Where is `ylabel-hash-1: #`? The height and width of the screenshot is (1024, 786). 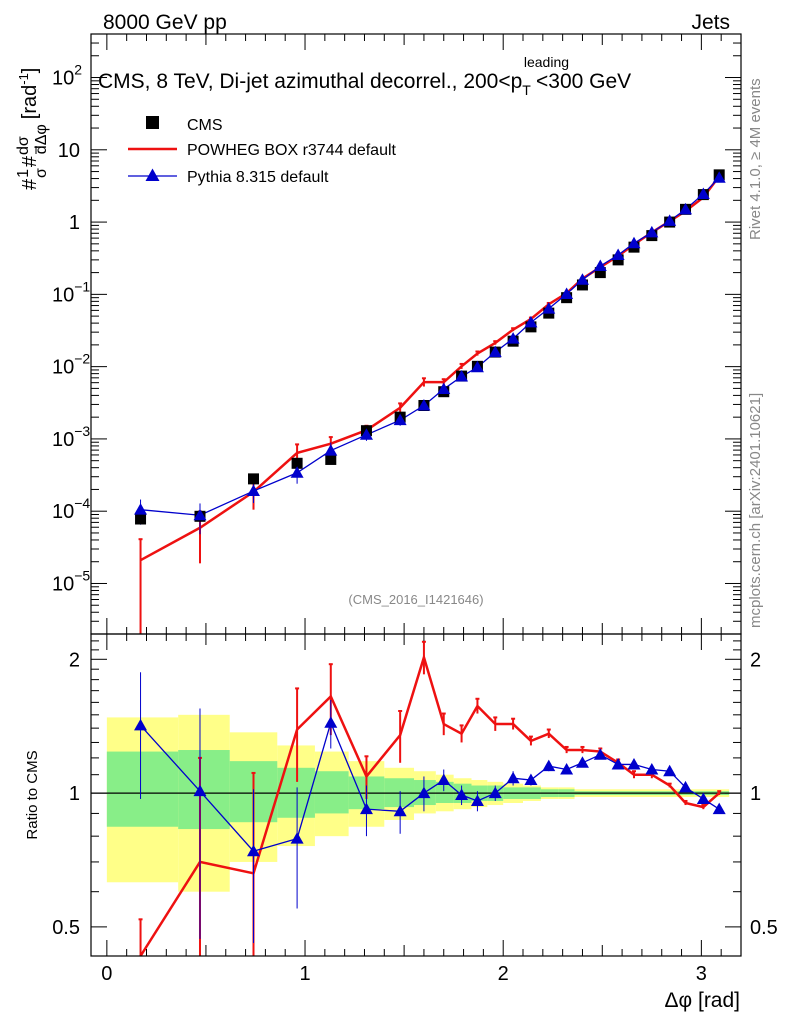
ylabel-hash-1: # is located at coordinates (30, 184).